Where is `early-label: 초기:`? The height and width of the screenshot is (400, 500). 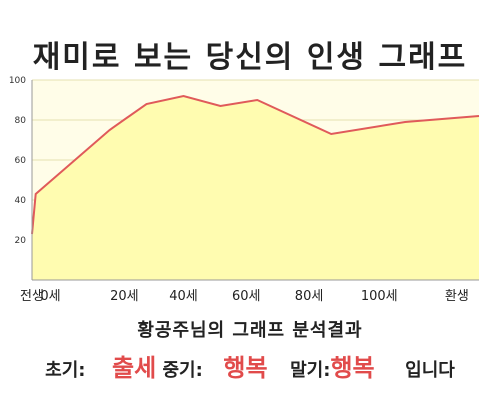
early-label: 초기: is located at coordinates (65, 370).